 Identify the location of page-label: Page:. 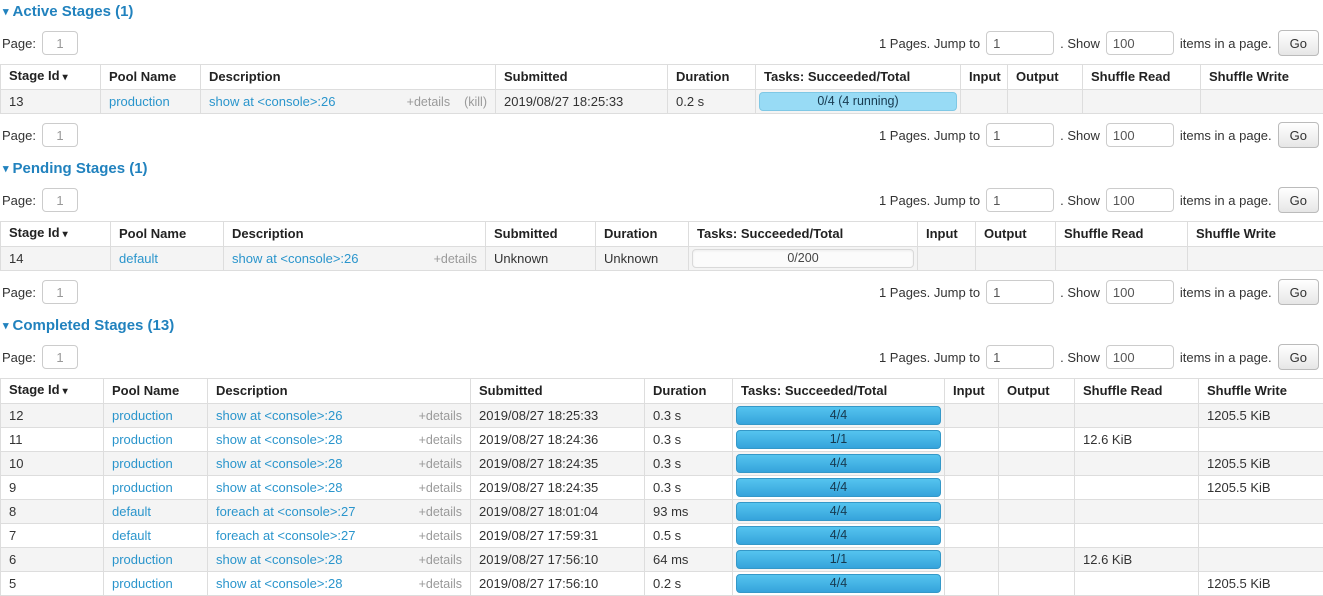
(19, 135).